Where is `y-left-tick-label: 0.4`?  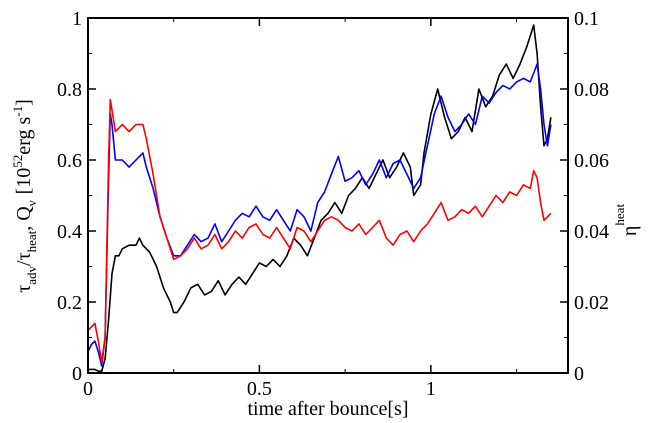 y-left-tick-label: 0.4 is located at coordinates (69, 232).